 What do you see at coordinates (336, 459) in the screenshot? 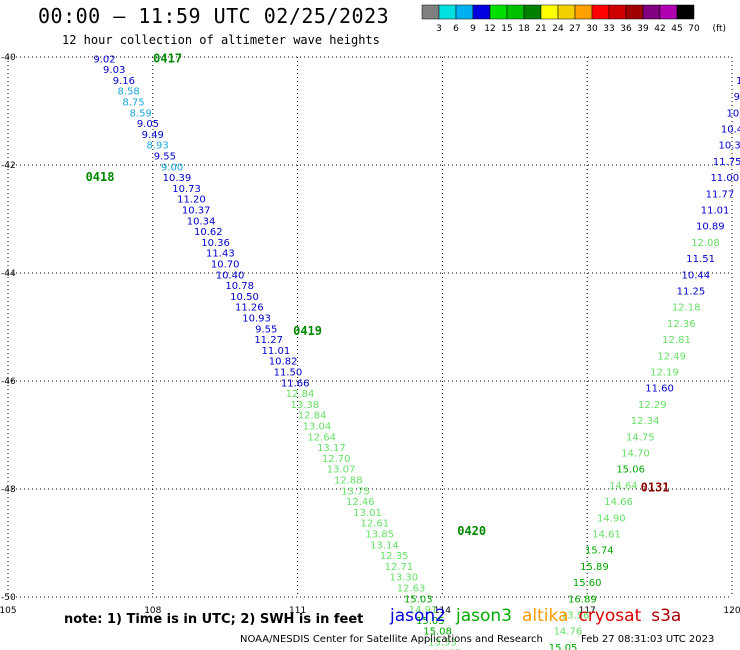
I see `swh-point: 12.70` at bounding box center [336, 459].